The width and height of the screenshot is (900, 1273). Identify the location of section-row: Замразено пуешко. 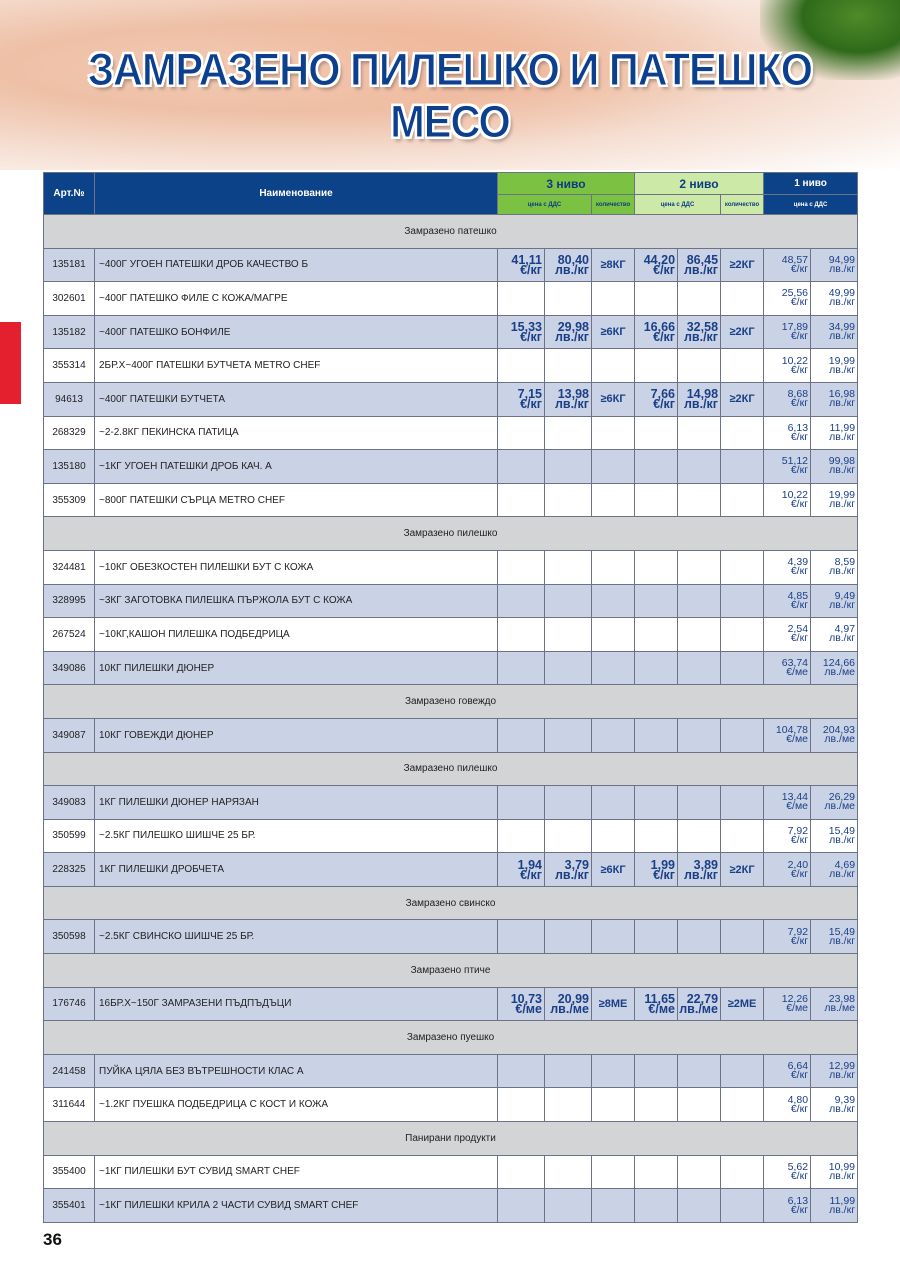
(450, 1037).